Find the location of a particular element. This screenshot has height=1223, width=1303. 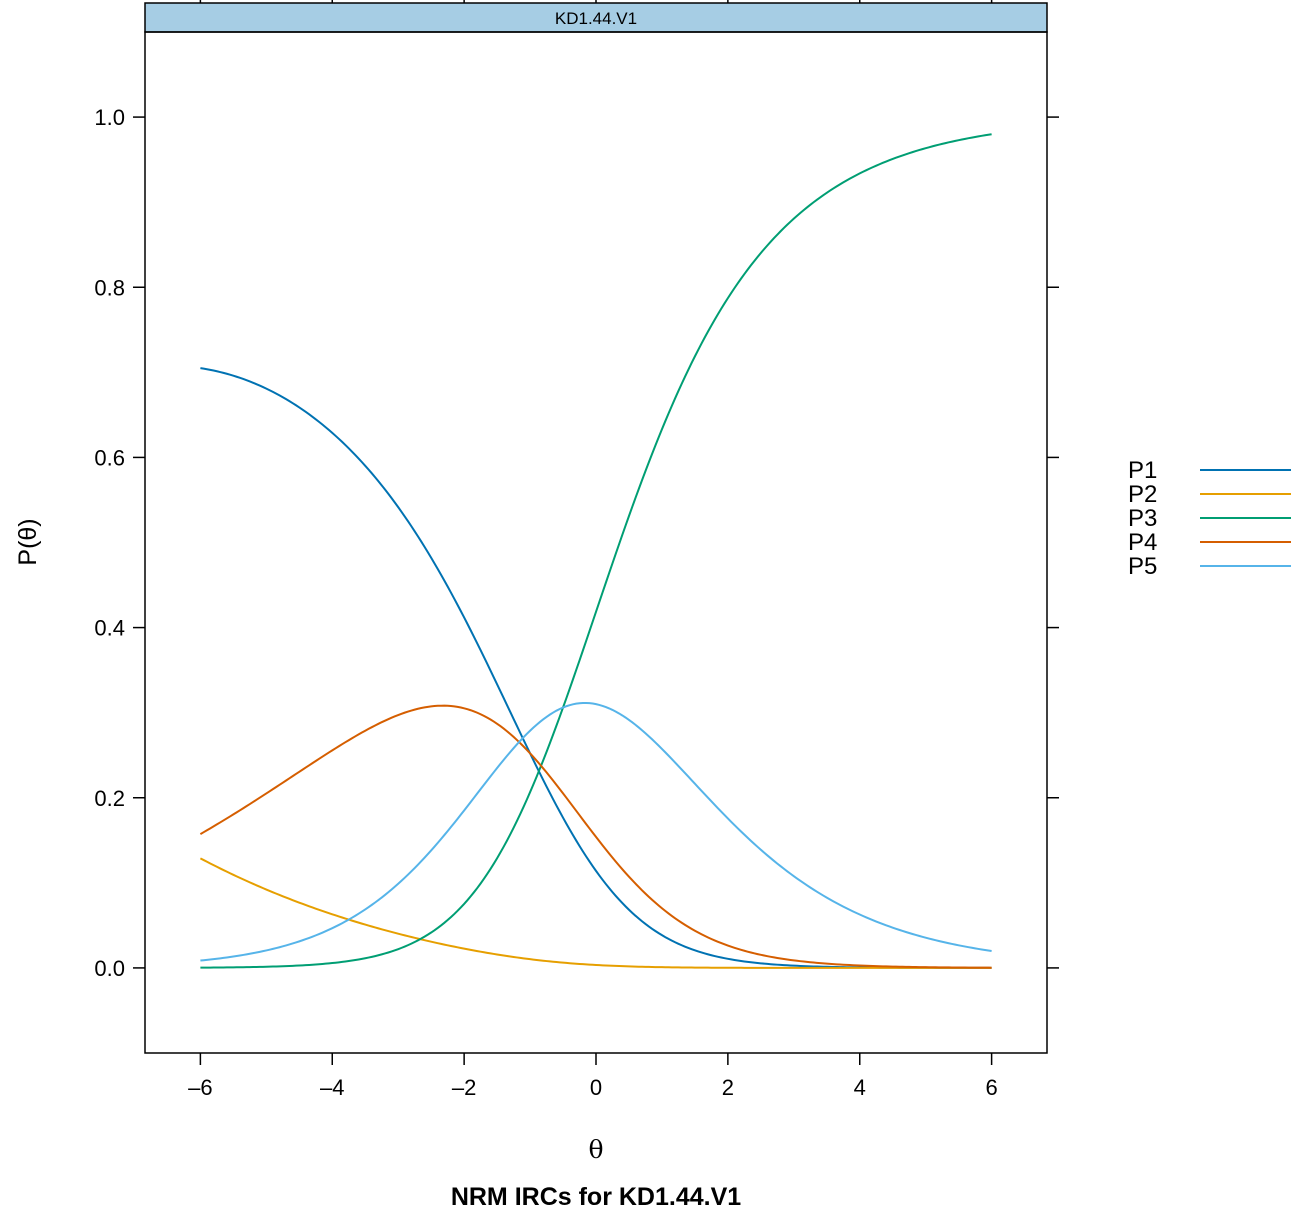

x-tick-label: 0 is located at coordinates (596, 1087).